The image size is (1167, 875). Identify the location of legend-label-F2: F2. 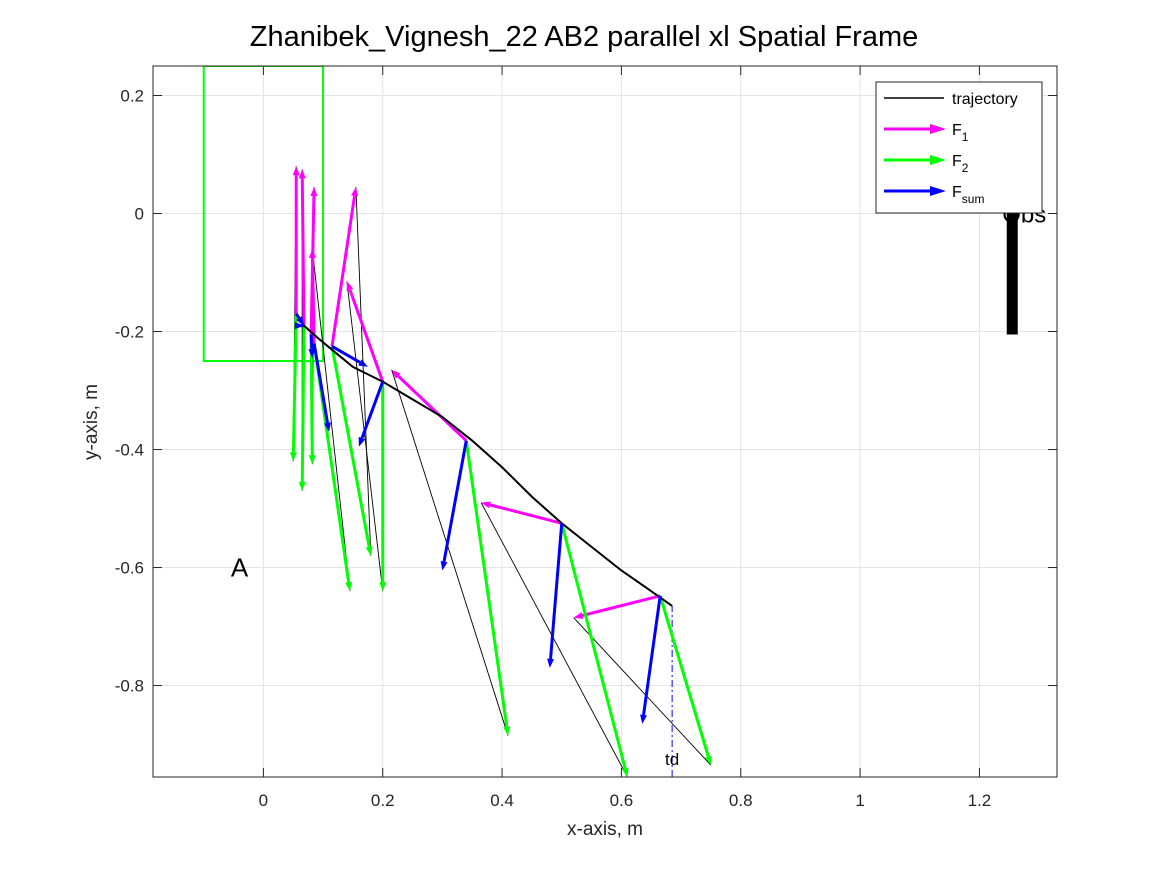
(960, 164).